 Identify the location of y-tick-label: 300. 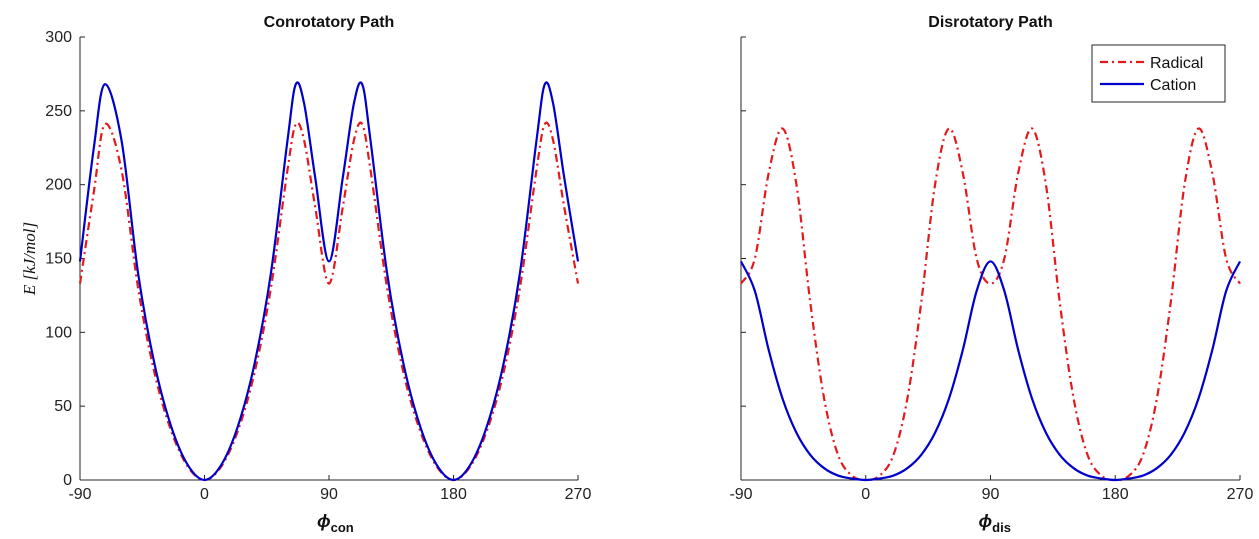
(58, 37).